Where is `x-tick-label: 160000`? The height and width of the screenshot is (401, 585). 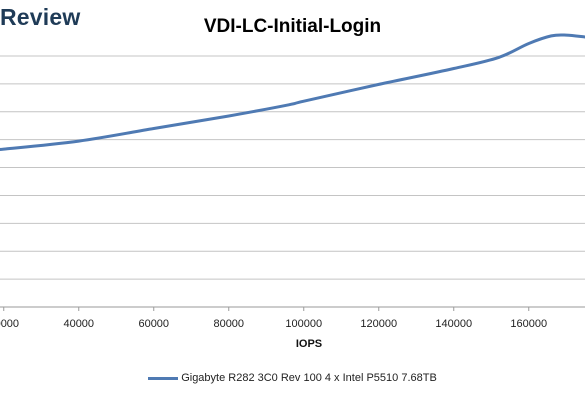
x-tick-label: 160000 is located at coordinates (528, 324).